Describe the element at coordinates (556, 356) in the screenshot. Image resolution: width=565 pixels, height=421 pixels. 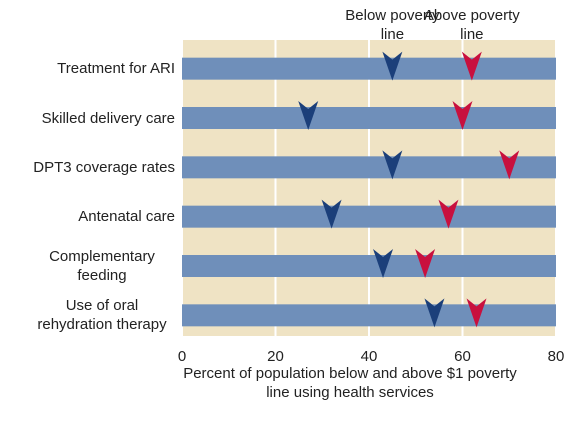
I see `x-tick-label: 80` at that location.